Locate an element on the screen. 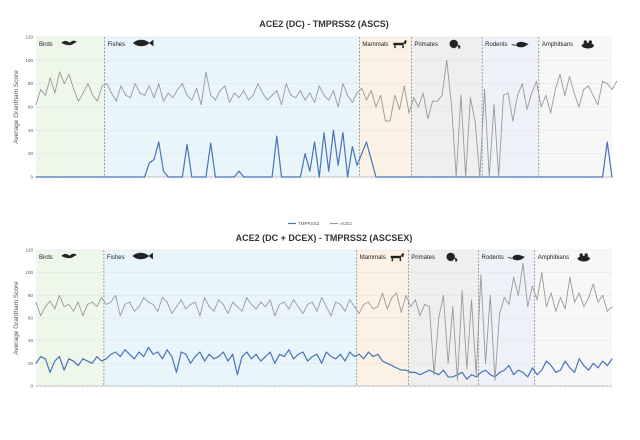  group-label: Mammals is located at coordinates (373, 258).